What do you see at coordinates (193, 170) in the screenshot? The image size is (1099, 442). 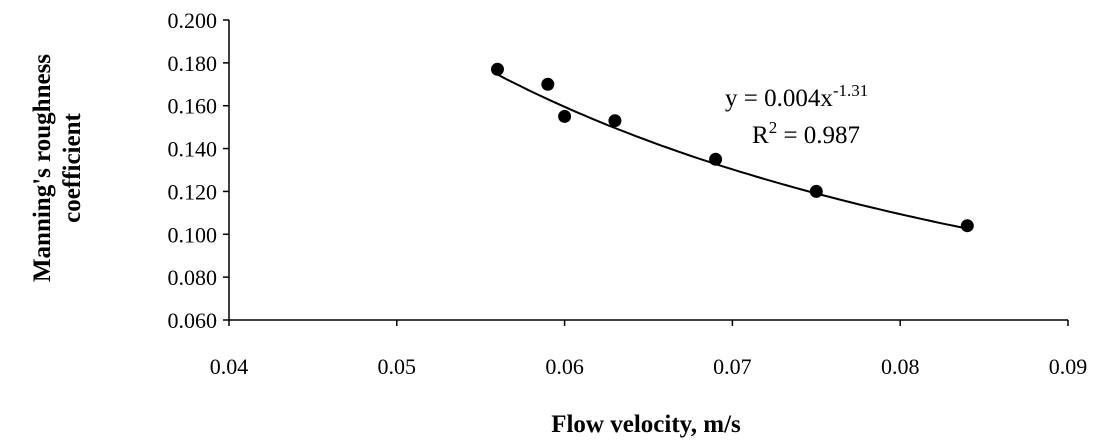 I see `y-tick-labels: 0.060 0.080 0.100 0.120 0.140 0.160 0.180 0.200` at bounding box center [193, 170].